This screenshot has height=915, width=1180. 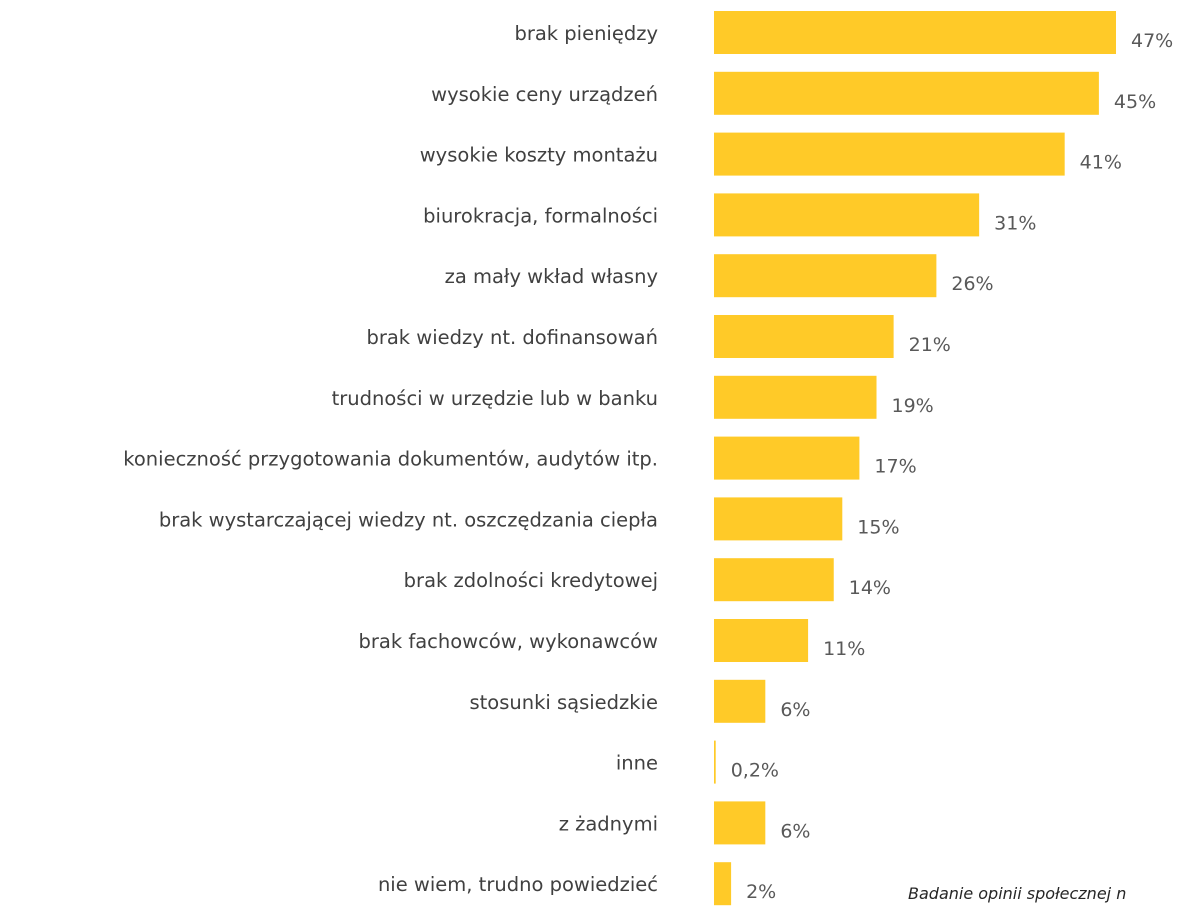 What do you see at coordinates (512, 337) in the screenshot?
I see `category-label: brak wiedzy nt. dofinansowań` at bounding box center [512, 337].